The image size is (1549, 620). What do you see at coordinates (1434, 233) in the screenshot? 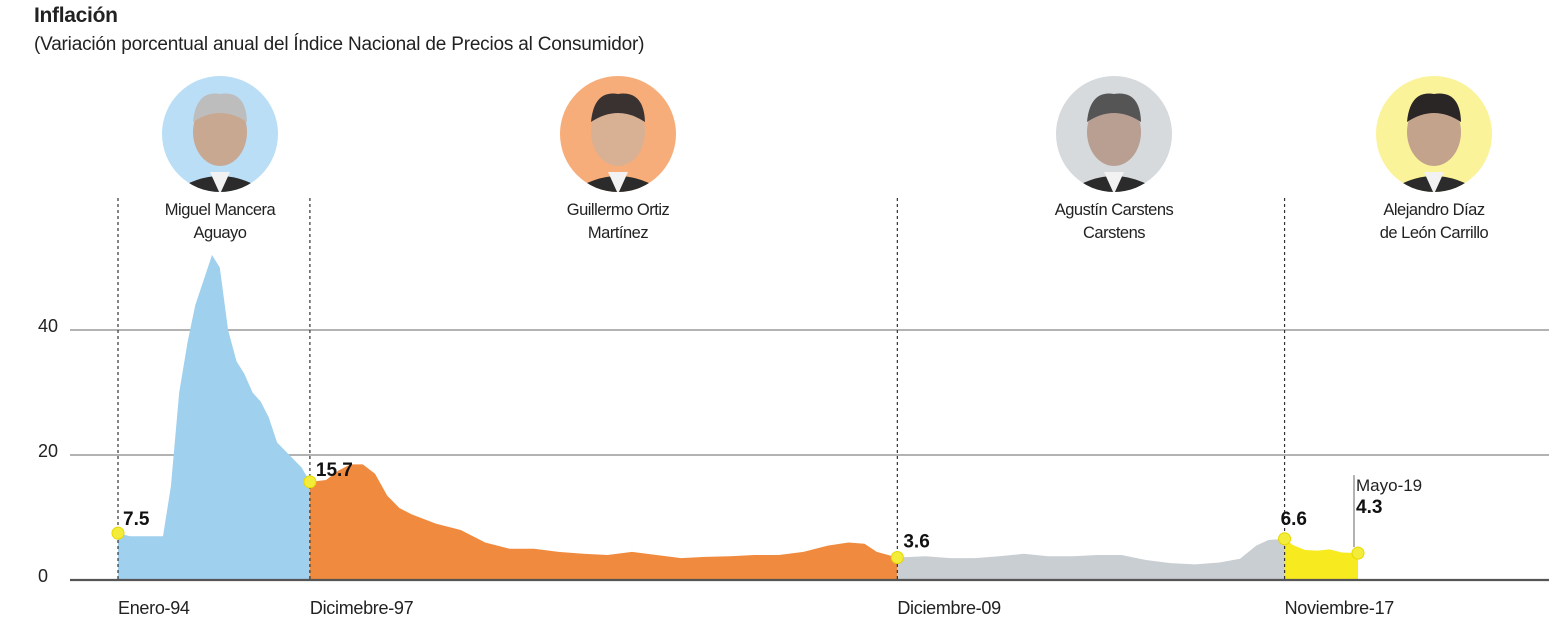
I see `gov-name-diaz-2: de León Carrillo` at bounding box center [1434, 233].